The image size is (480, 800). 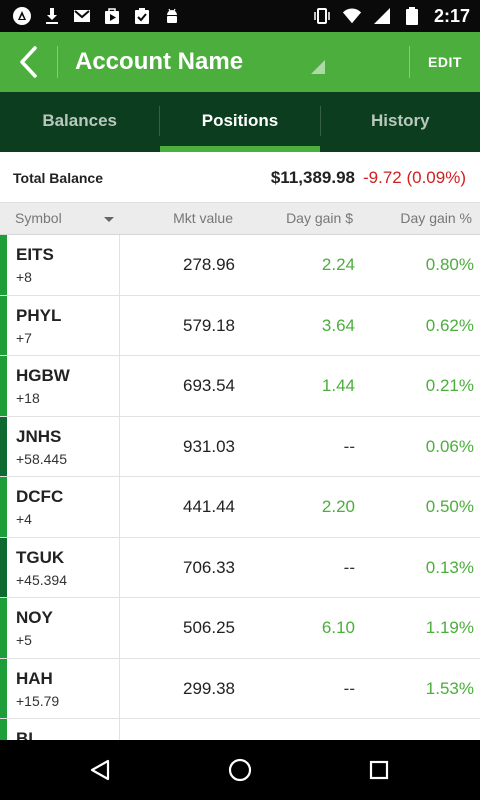 I want to click on home-circle-icon, so click(x=240, y=770).